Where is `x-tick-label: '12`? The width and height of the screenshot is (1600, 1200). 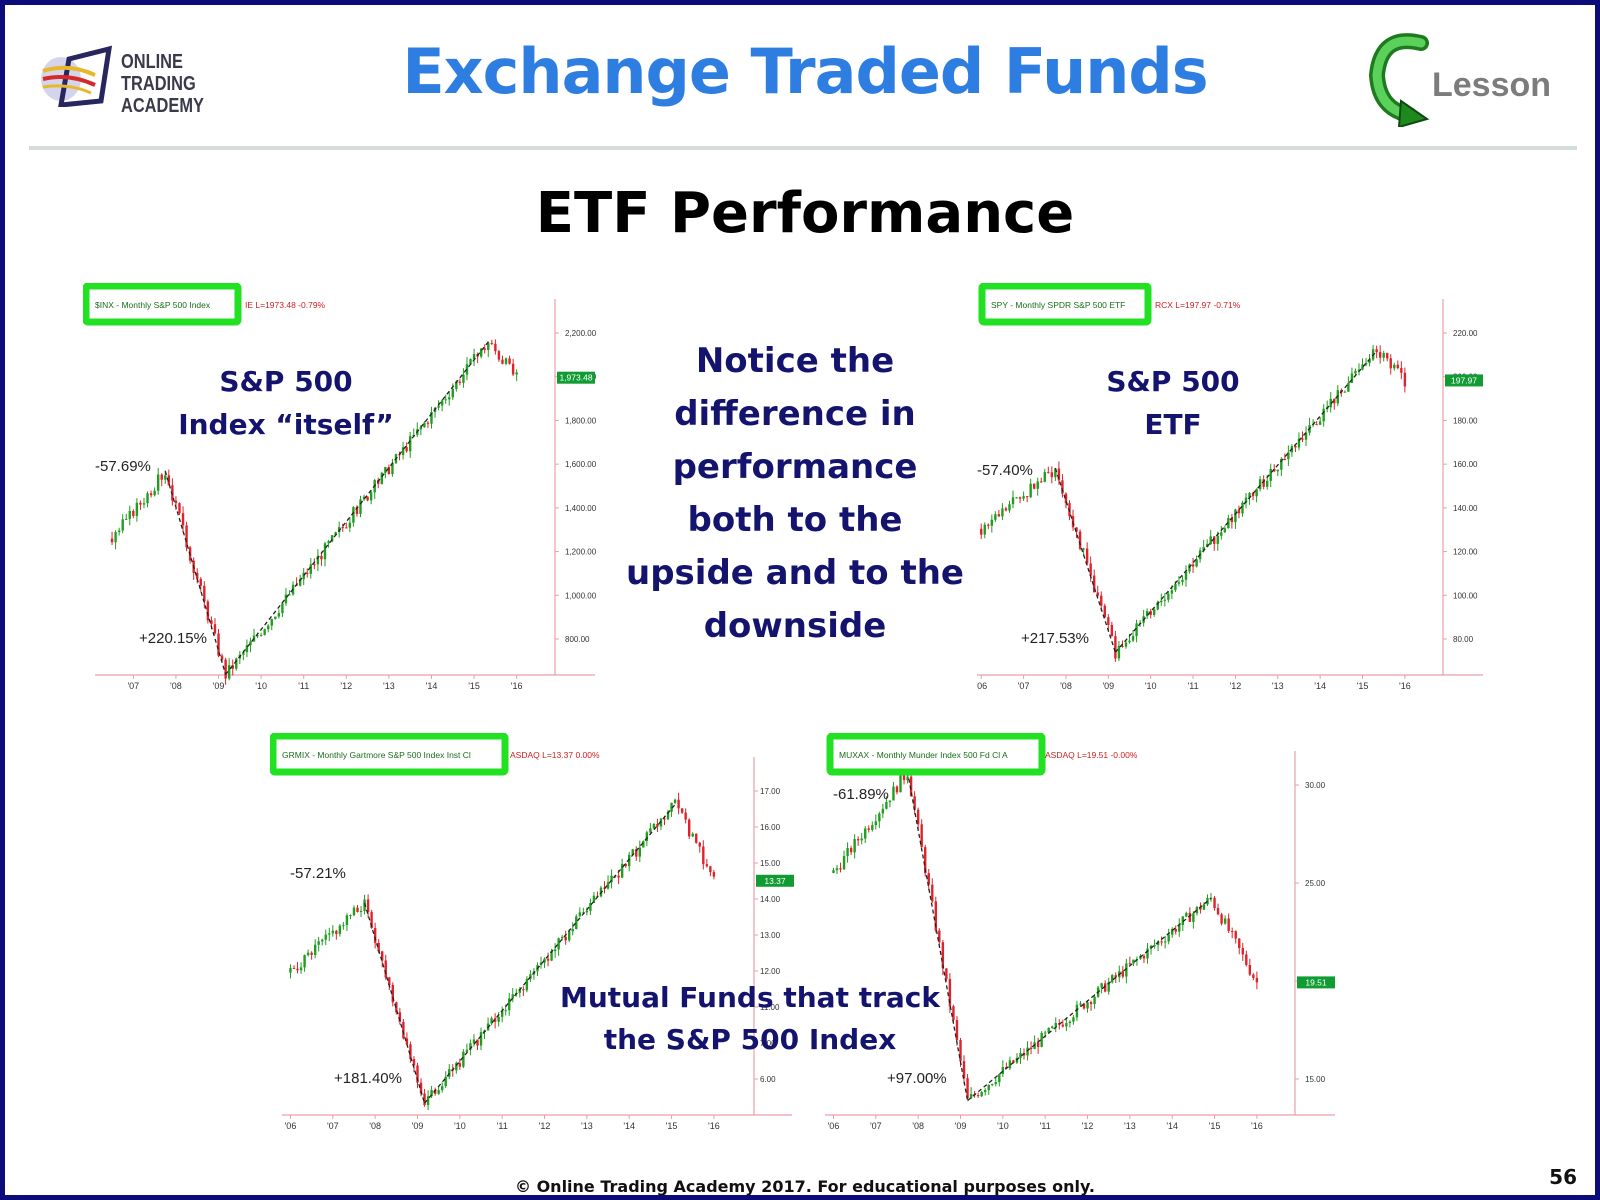
x-tick-label: '12 is located at coordinates (545, 1126).